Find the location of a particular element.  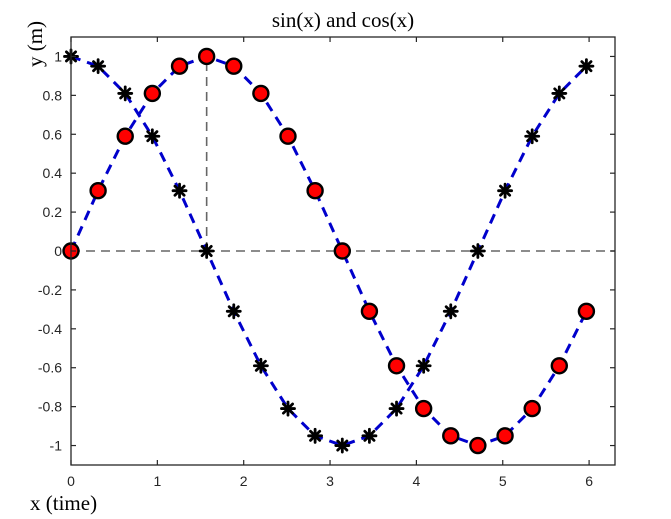

chart-title: sin(x) and cos(x) is located at coordinates (343, 20).